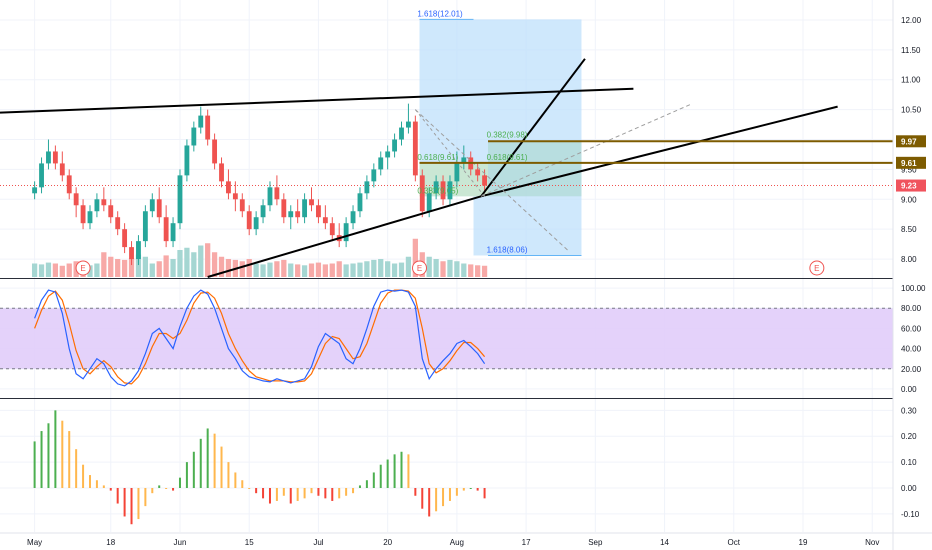 The height and width of the screenshot is (550, 932). Describe the element at coordinates (507, 135) in the screenshot. I see `fib-label: 0.382(9.98)` at that location.